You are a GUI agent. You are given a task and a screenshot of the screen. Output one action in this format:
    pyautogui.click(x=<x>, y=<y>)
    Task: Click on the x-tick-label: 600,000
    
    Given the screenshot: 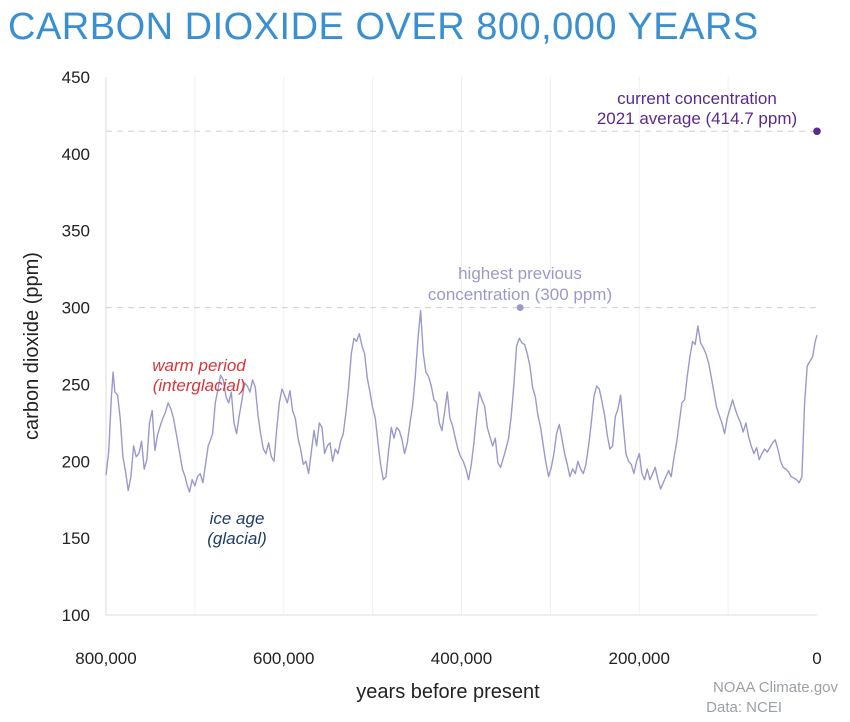 What is the action you would take?
    pyautogui.click(x=283, y=658)
    